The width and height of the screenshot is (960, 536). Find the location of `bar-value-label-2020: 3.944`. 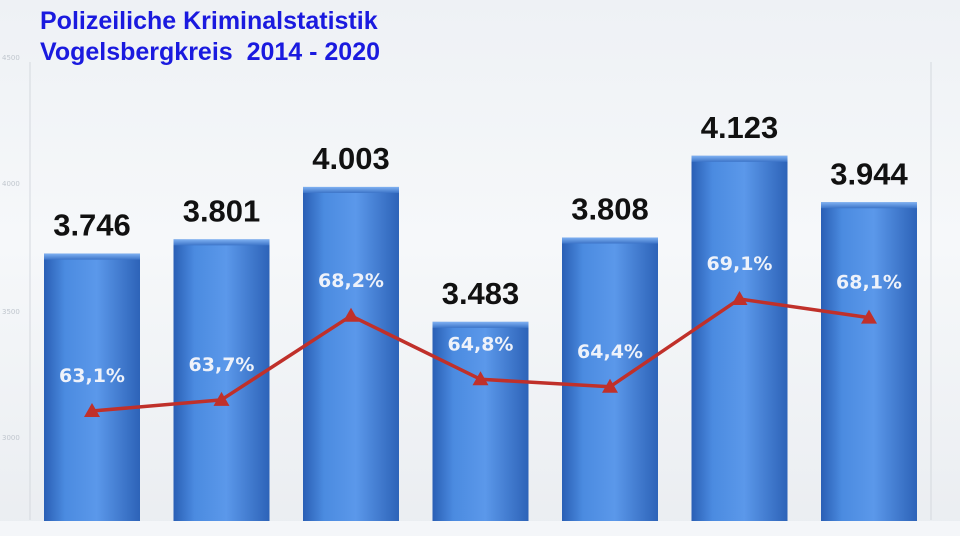

bar-value-label-2020: 3.944 is located at coordinates (869, 173).